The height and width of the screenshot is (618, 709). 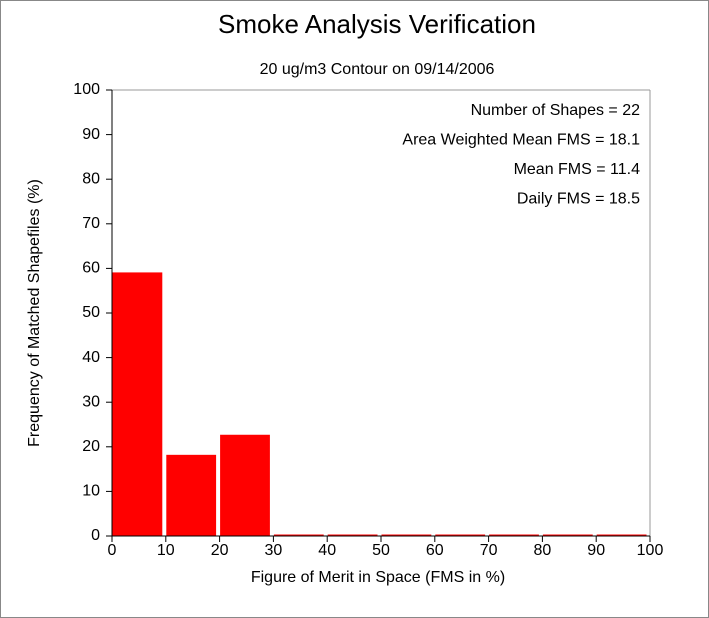 I want to click on x-tick-label: 90, so click(x=596, y=550).